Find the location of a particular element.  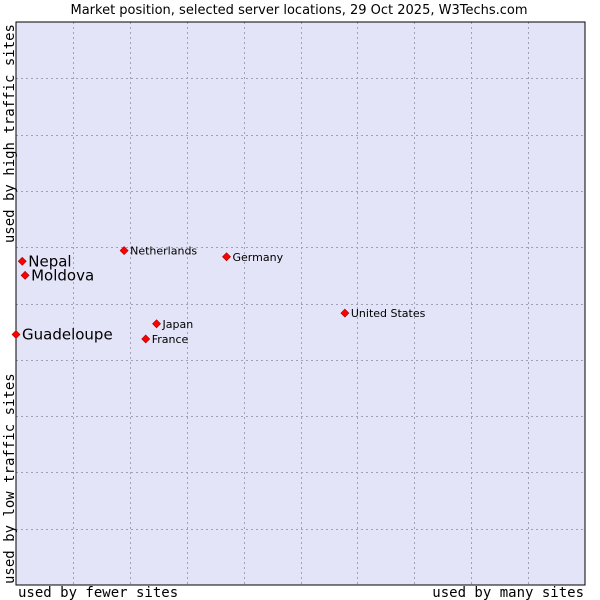

point-label: Japan is located at coordinates (178, 324).